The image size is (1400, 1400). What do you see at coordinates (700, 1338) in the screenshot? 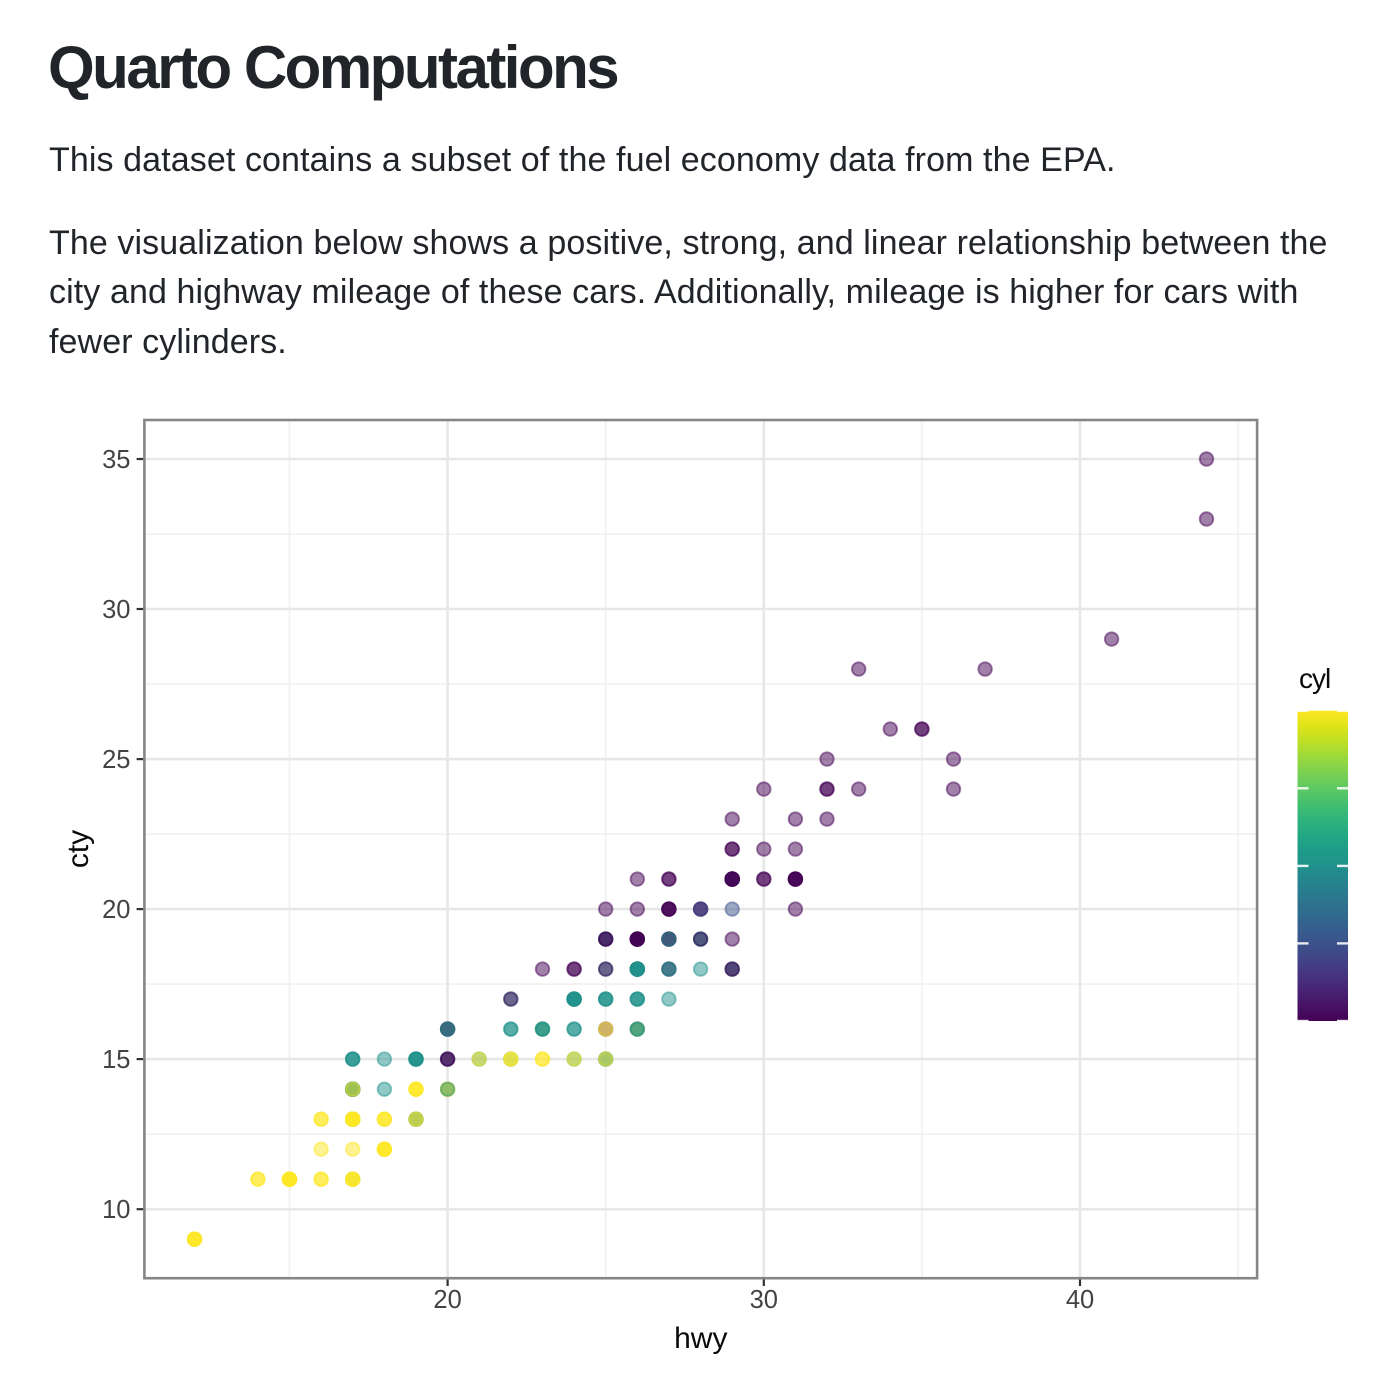
I see `svg-text: hwy` at bounding box center [700, 1338].